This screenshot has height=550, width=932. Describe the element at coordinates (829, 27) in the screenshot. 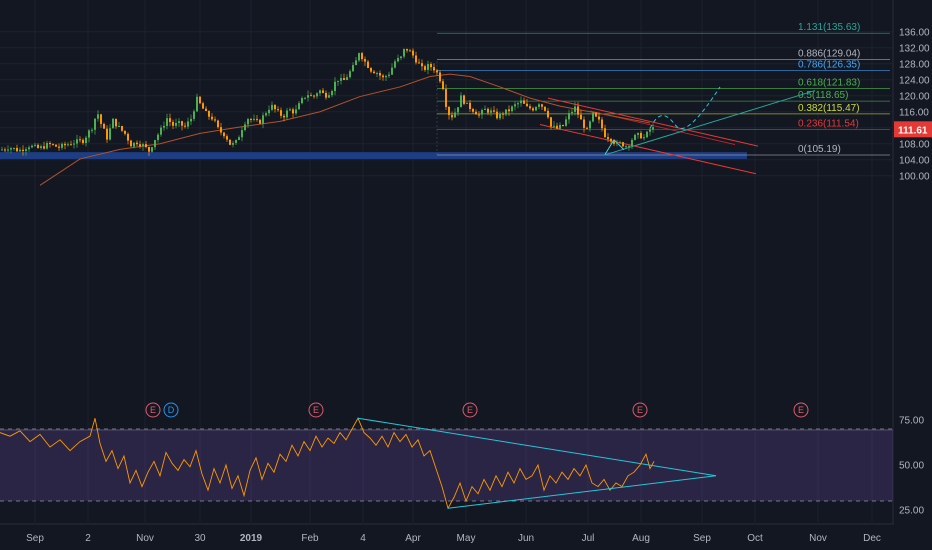

I see `fib-level-label: 1.131(135.63)` at that location.